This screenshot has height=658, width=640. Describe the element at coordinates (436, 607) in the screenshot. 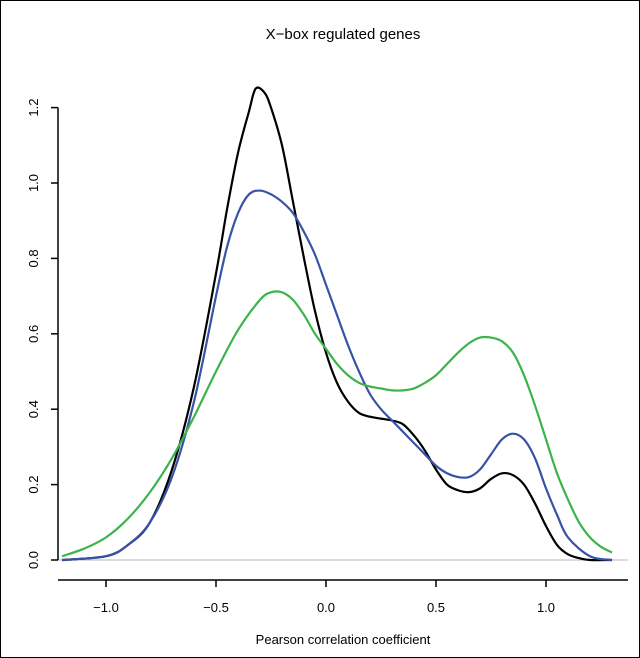

I see `x-tick-label: 0.5` at that location.